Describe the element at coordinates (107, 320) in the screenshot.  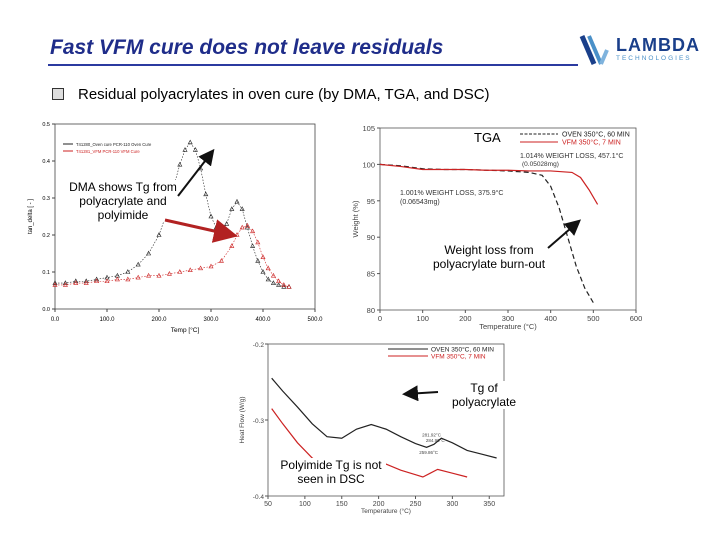
I see `x-tick-label: 100.0` at that location.